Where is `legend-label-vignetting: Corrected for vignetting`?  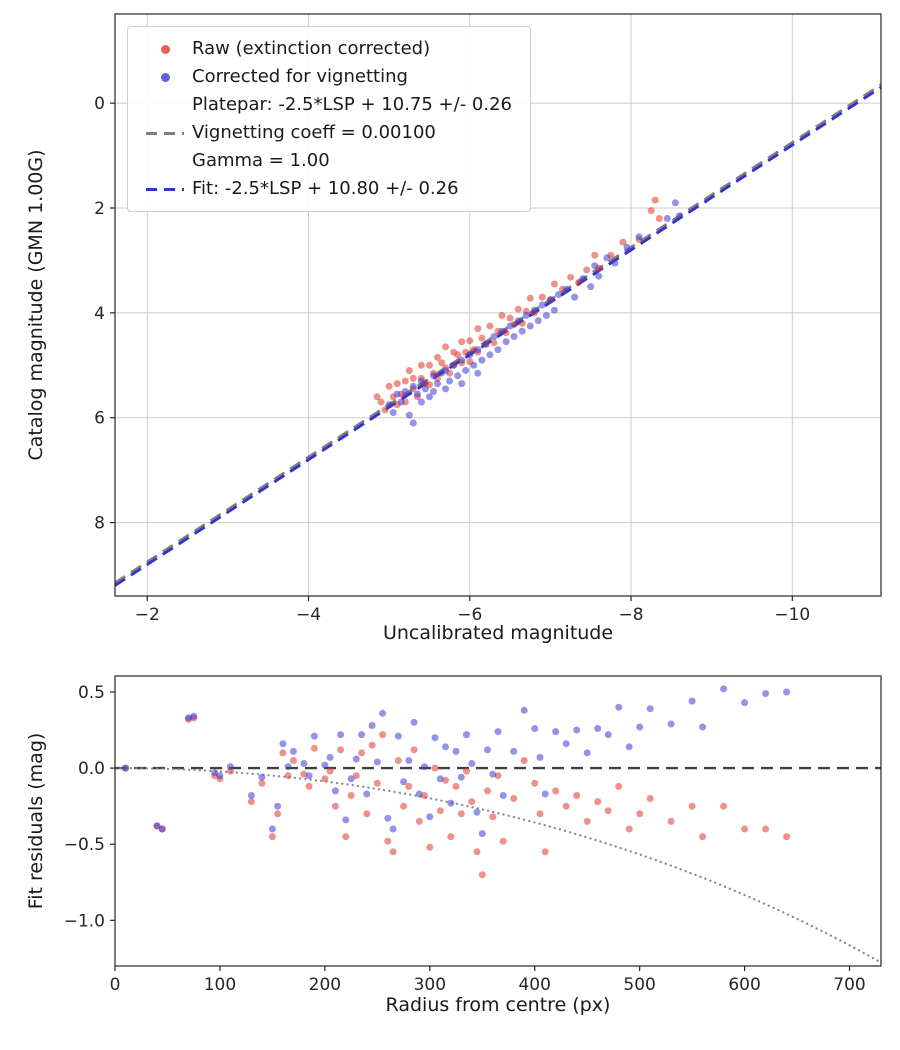 legend-label-vignetting: Corrected for vignetting is located at coordinates (300, 76).